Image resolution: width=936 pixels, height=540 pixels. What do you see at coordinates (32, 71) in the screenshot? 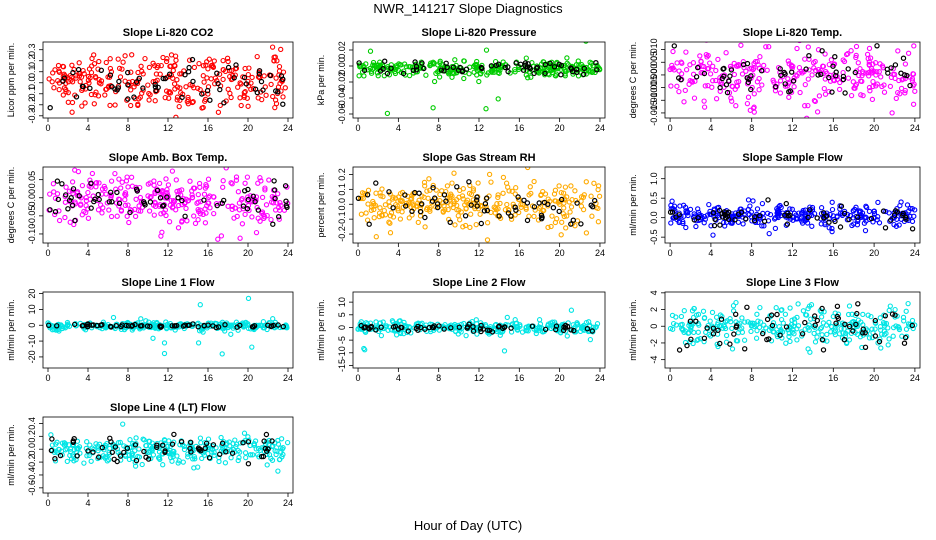
I see `y-tick-label: 0.1` at bounding box center [32, 71].